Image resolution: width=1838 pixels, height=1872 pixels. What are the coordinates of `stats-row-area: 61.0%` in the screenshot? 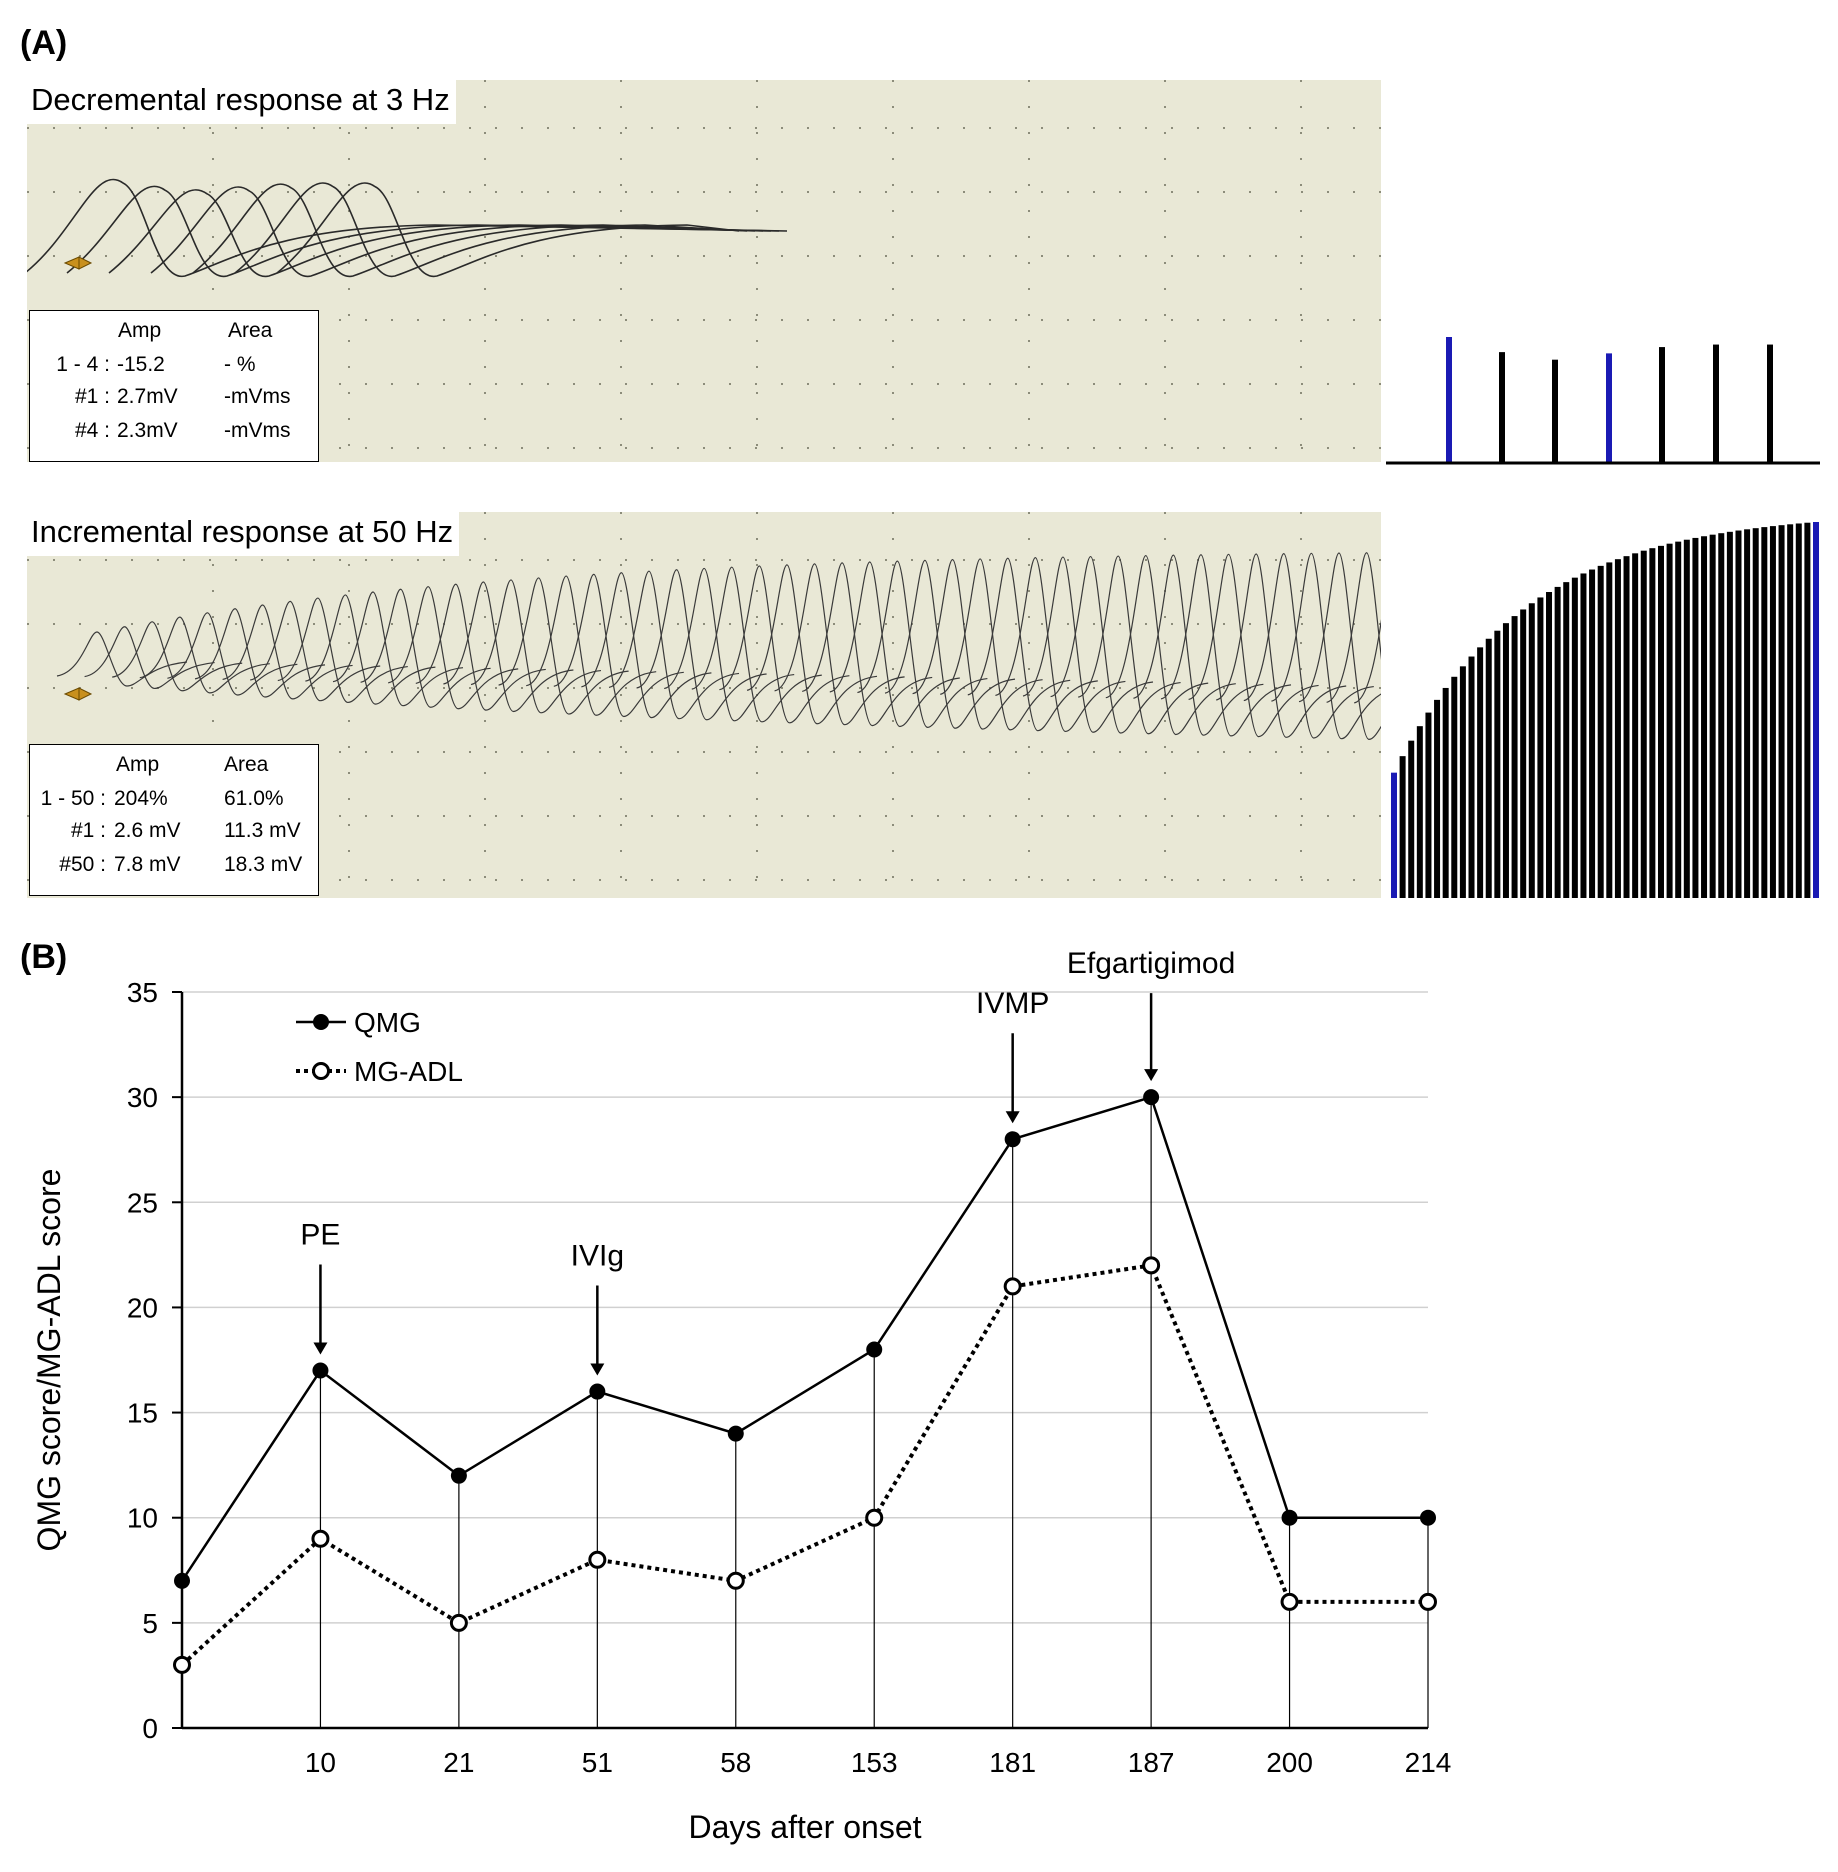 It's located at (254, 798).